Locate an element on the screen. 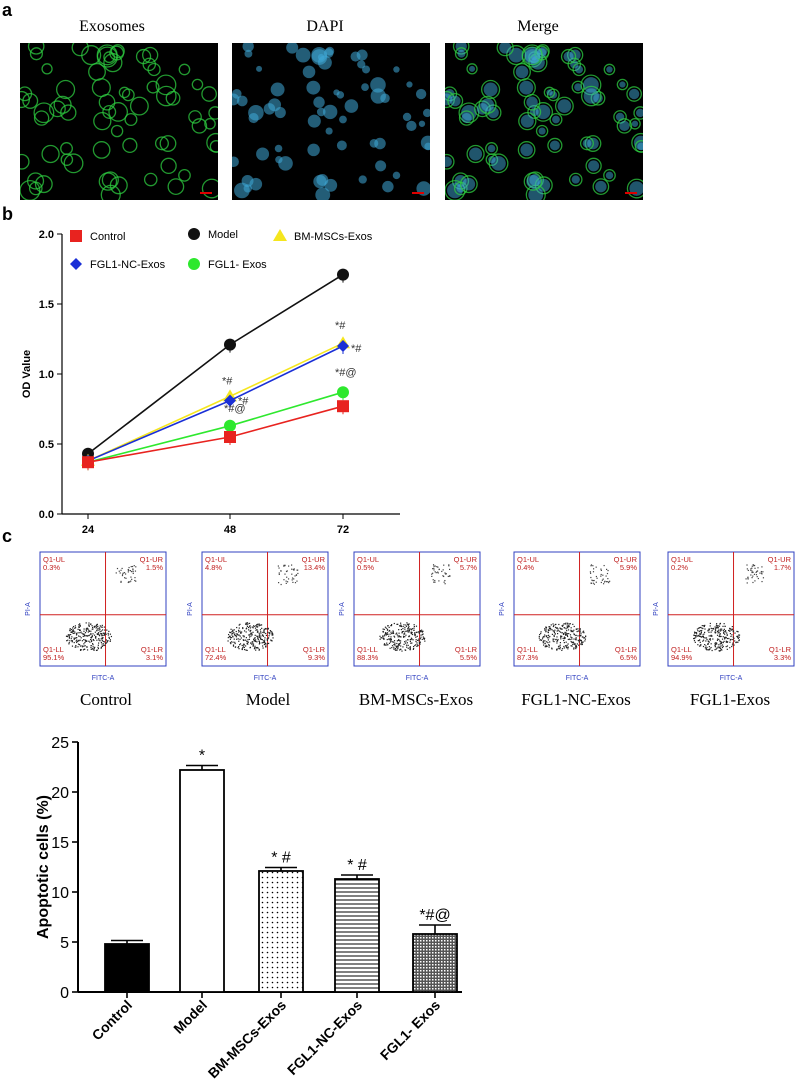  y-tick-label: 2.0 is located at coordinates (46, 235).